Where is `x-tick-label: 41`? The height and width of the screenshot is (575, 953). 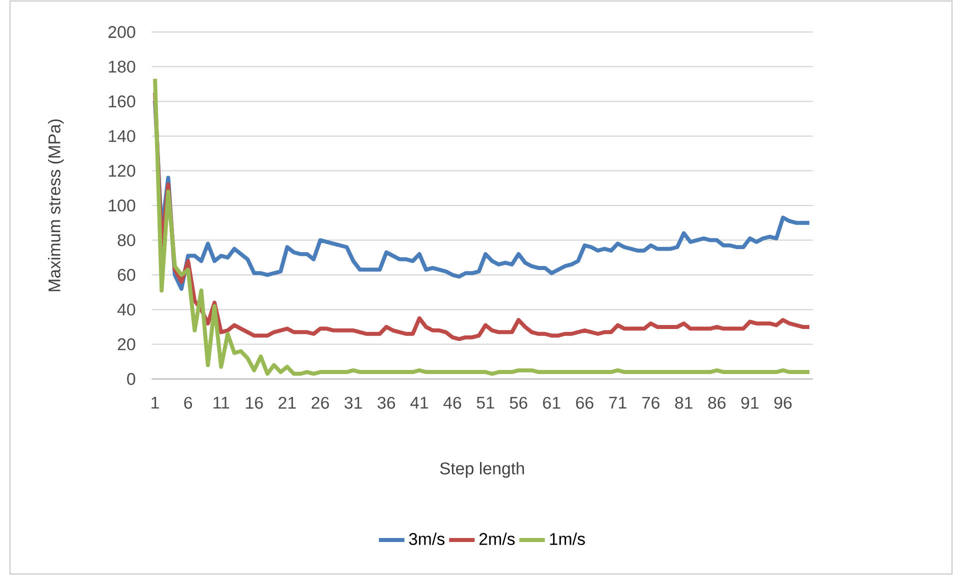
x-tick-label: 41 is located at coordinates (419, 402).